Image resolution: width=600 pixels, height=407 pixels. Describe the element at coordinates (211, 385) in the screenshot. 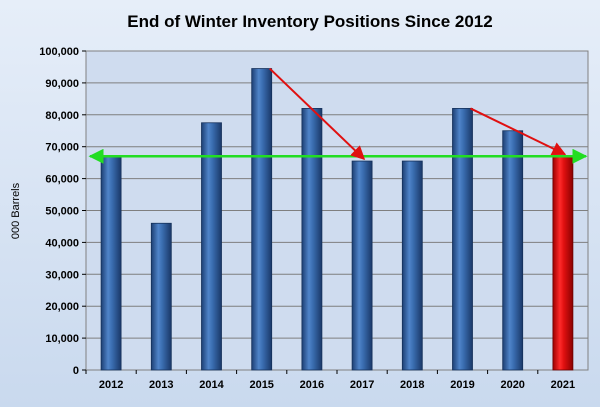

I see `x-tick-label: 2014` at that location.